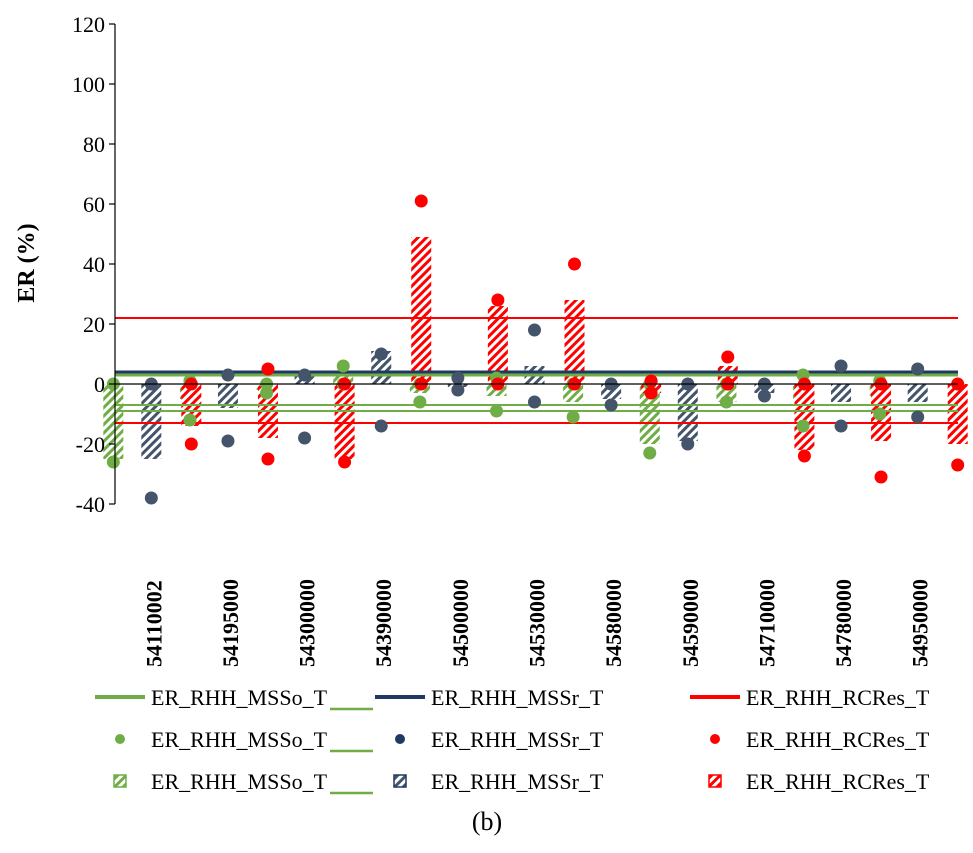  Describe the element at coordinates (613, 623) in the screenshot. I see `x-category-label: 54580000` at that location.